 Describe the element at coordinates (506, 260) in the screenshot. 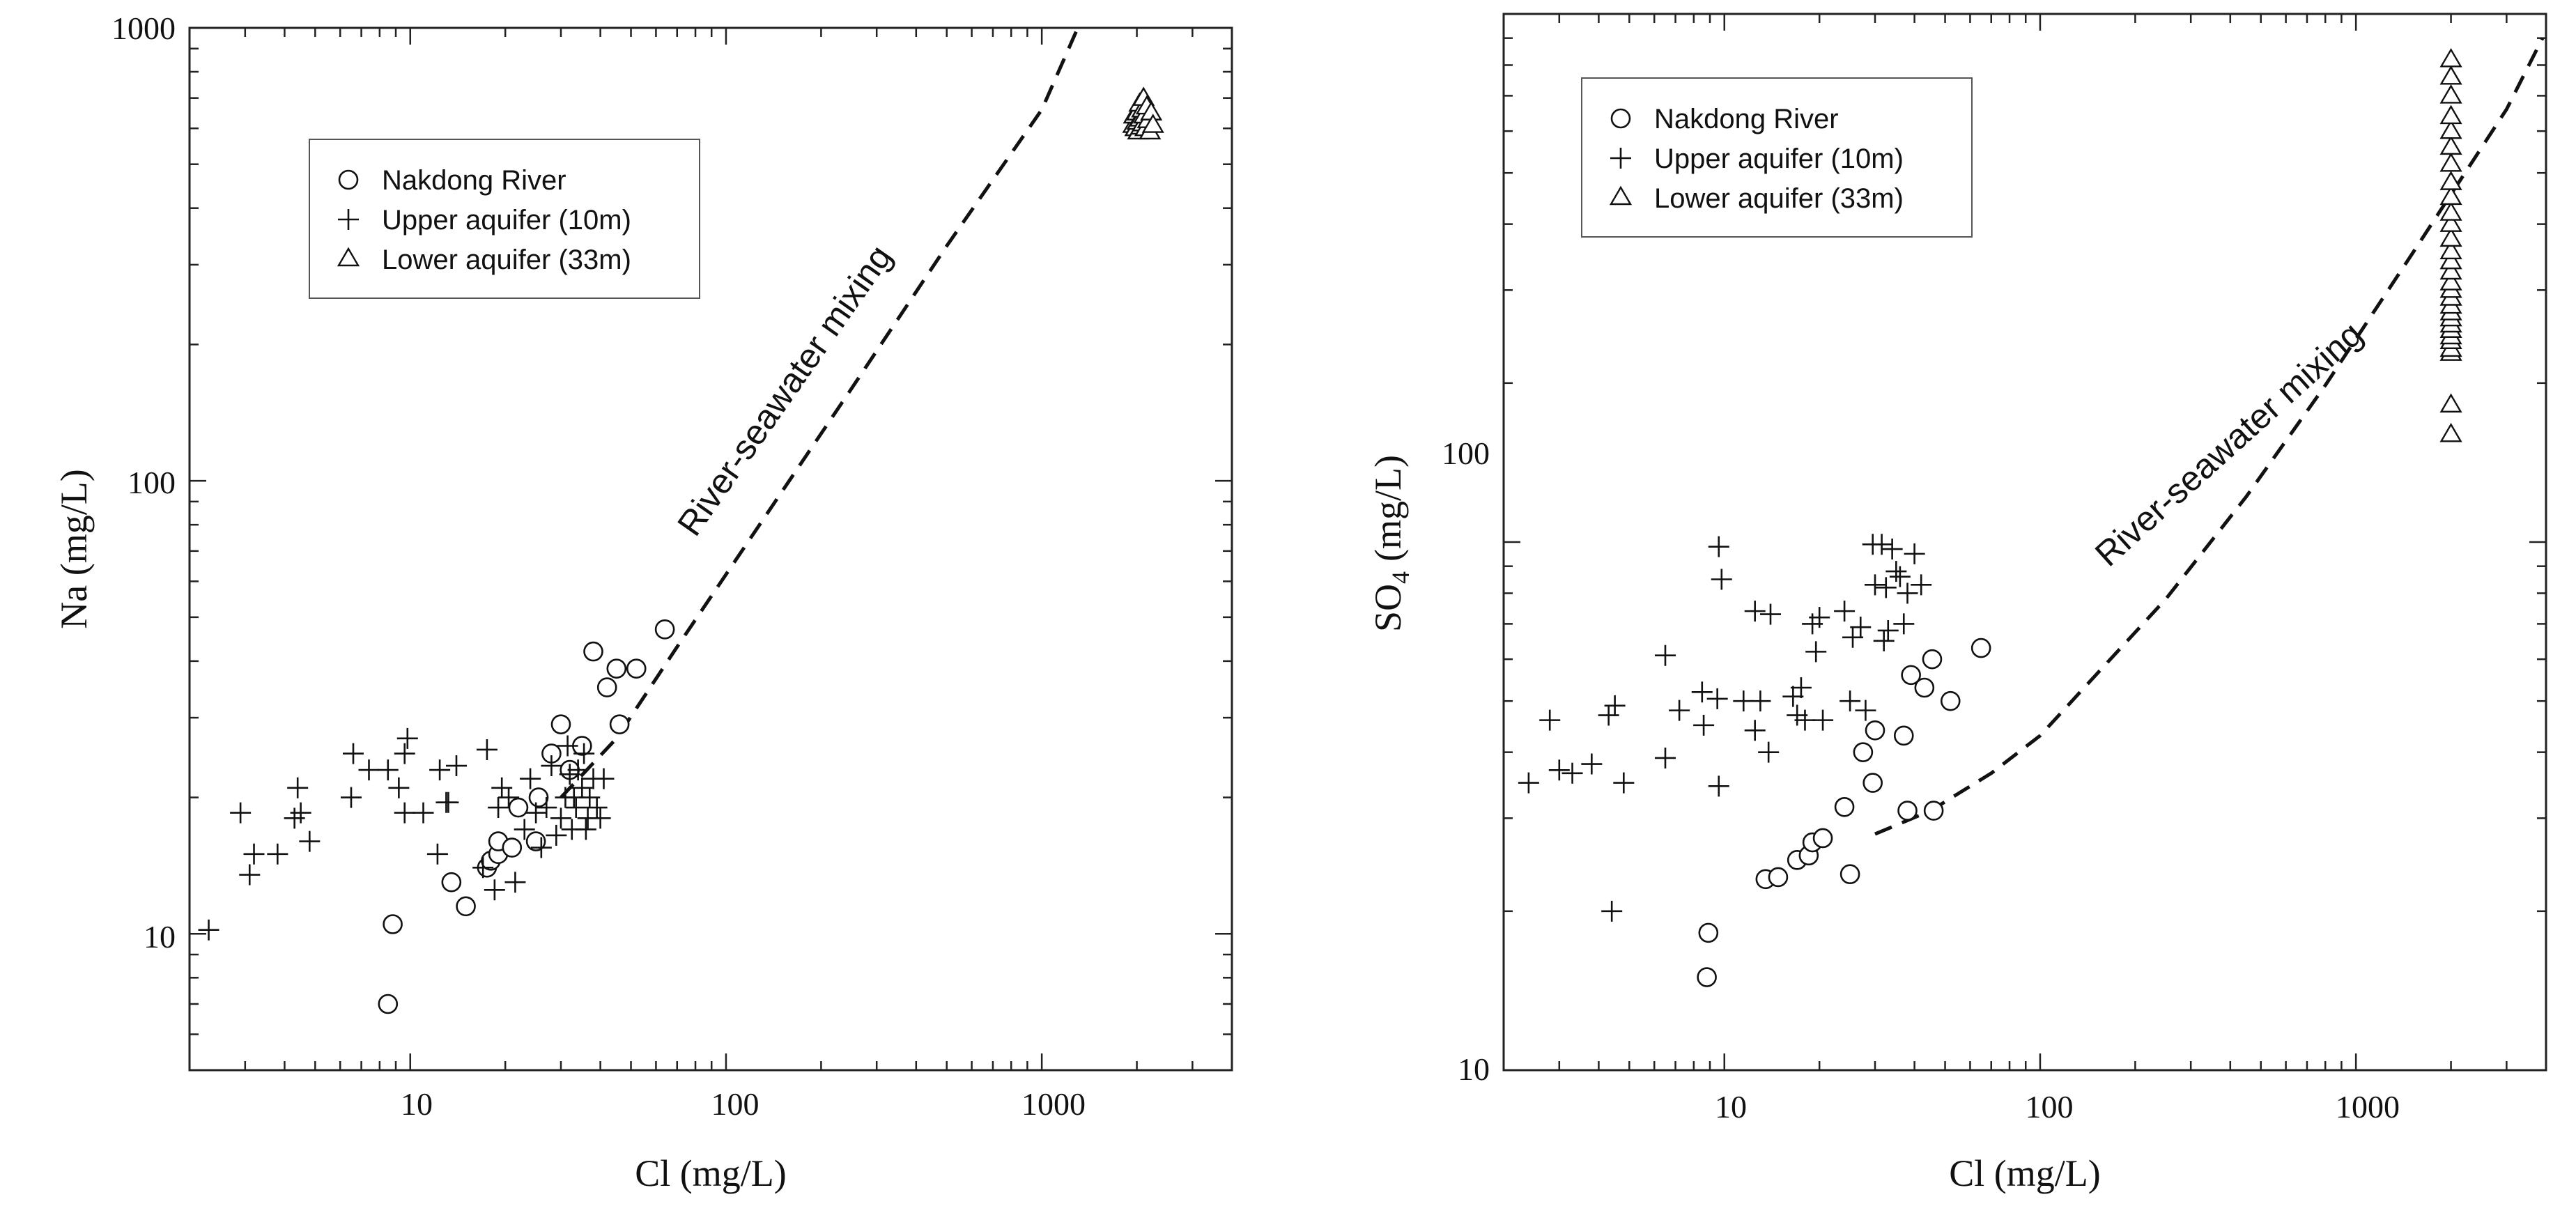

I see `legend-label-lower-aquifer: Lower aquifer (33m)` at that location.